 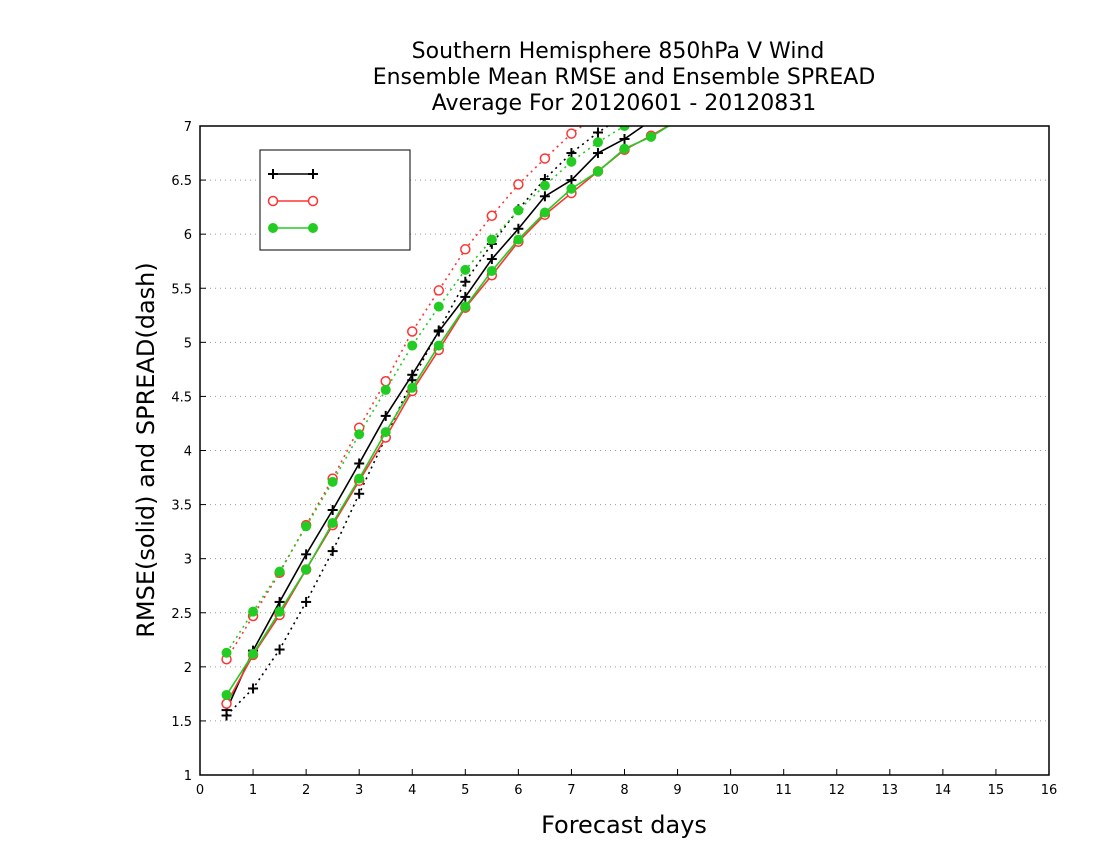 What do you see at coordinates (730, 790) in the screenshot?
I see `x-tick-label: 10` at bounding box center [730, 790].